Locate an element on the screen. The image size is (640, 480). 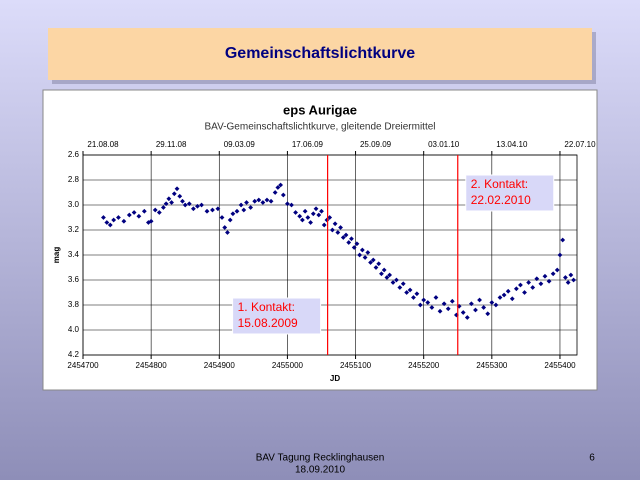
x-tick-label: 2455100 is located at coordinates (356, 365).